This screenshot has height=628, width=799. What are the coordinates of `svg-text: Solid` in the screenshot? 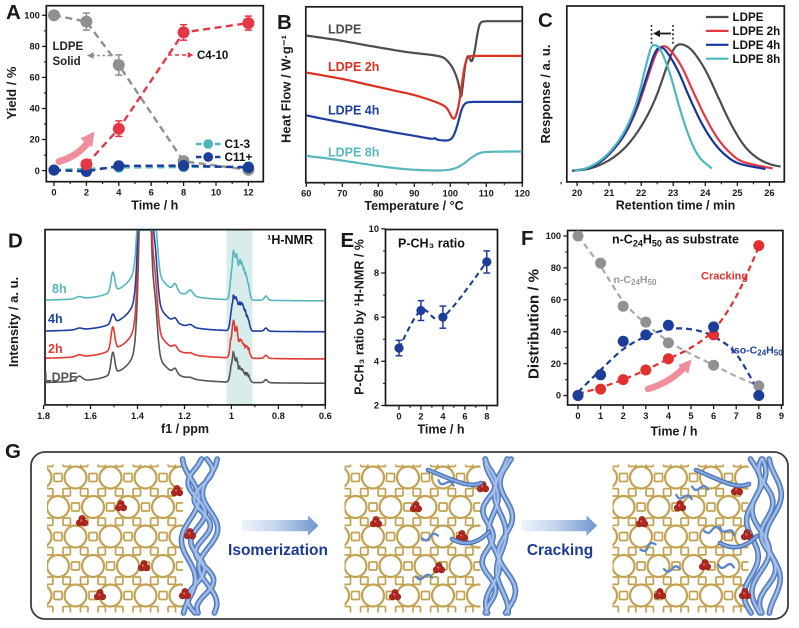 It's located at (67, 62).